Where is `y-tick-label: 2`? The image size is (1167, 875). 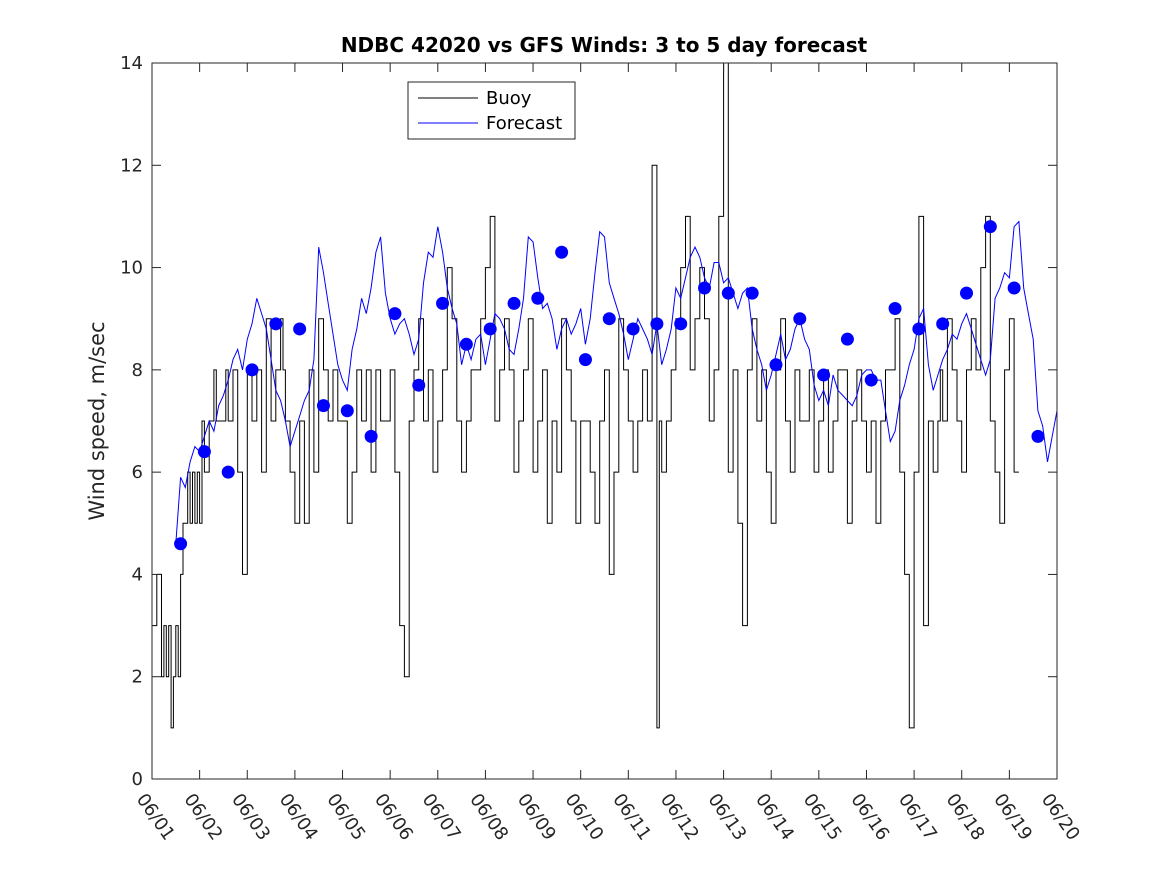
y-tick-label: 2 is located at coordinates (137, 677).